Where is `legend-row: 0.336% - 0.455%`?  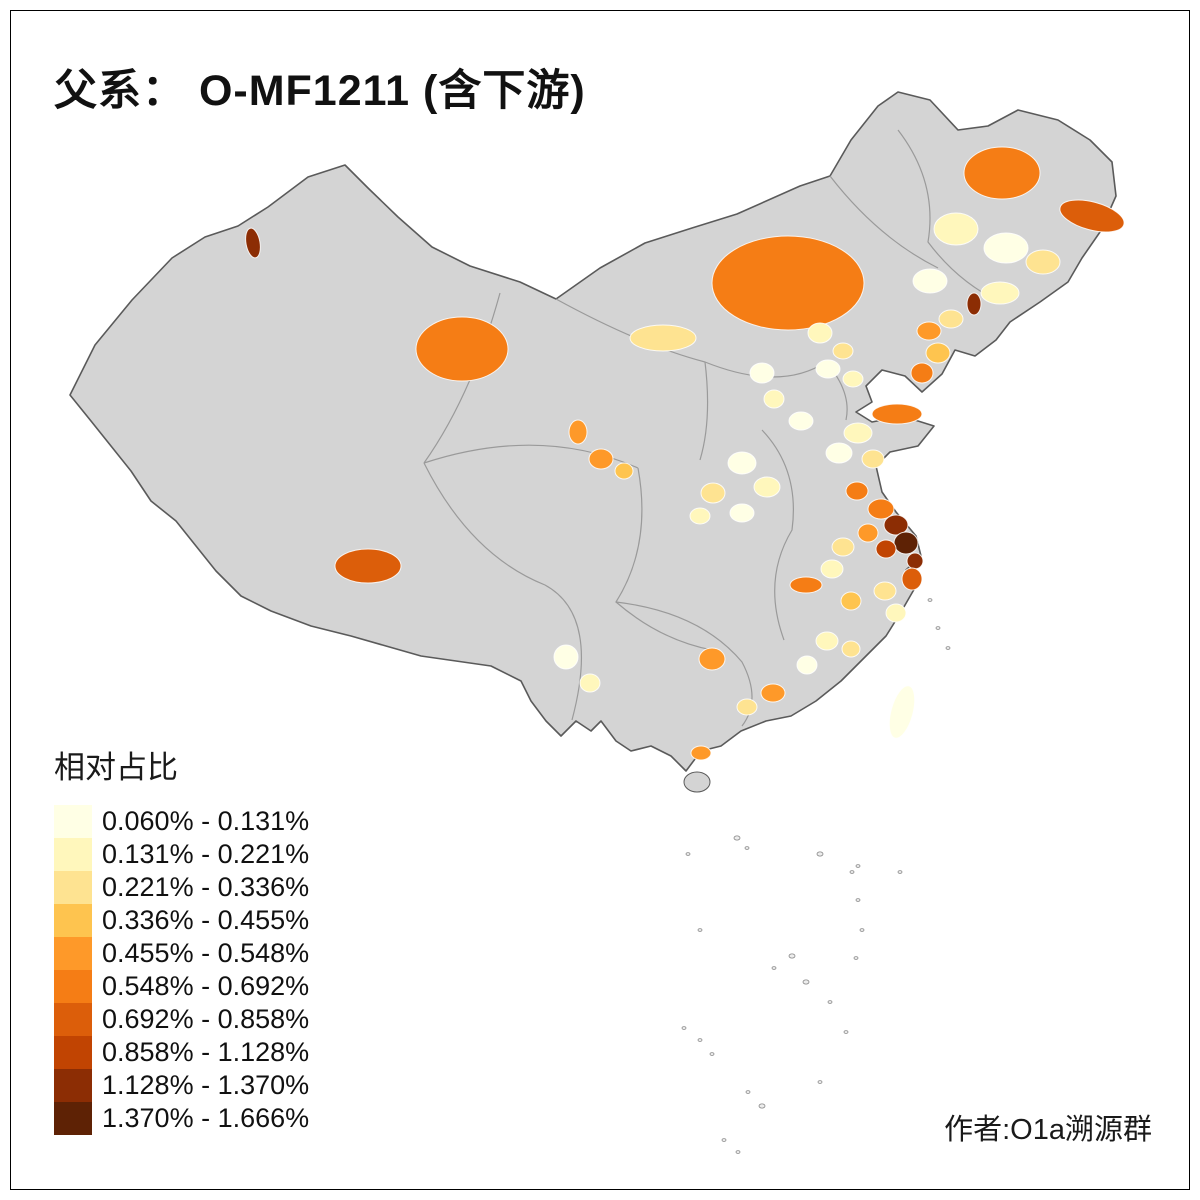
legend-row: 0.336% - 0.455% is located at coordinates (181, 920).